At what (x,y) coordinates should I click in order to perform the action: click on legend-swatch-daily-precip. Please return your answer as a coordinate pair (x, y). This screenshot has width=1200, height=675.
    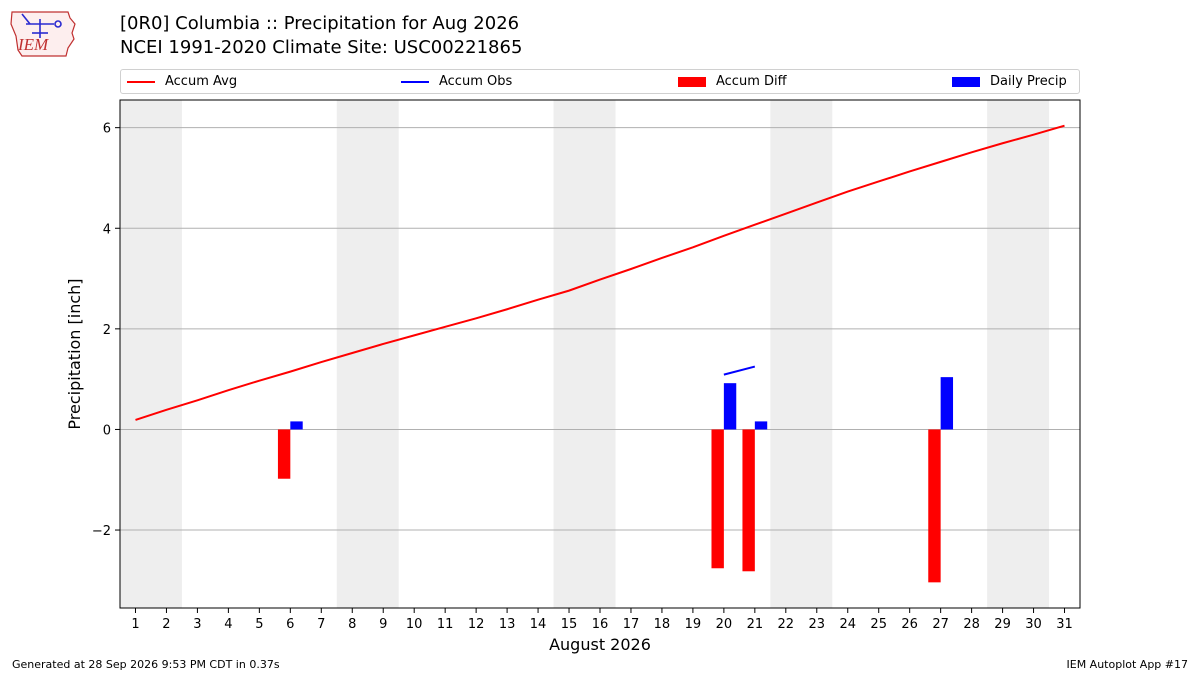
    Looking at the image, I should click on (966, 81).